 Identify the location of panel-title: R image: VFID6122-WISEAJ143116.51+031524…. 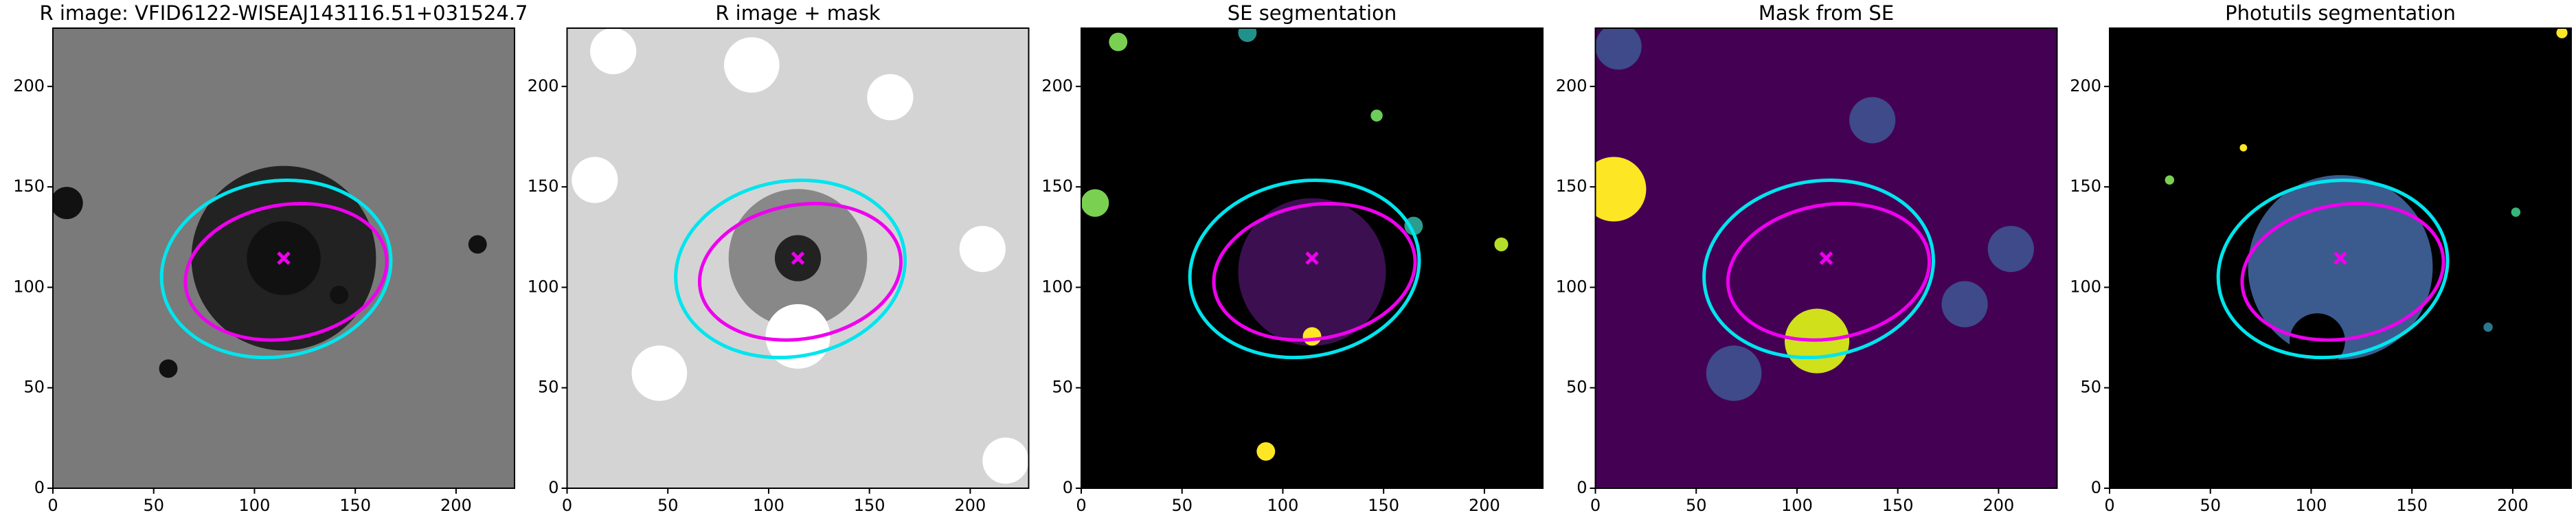
(283, 13).